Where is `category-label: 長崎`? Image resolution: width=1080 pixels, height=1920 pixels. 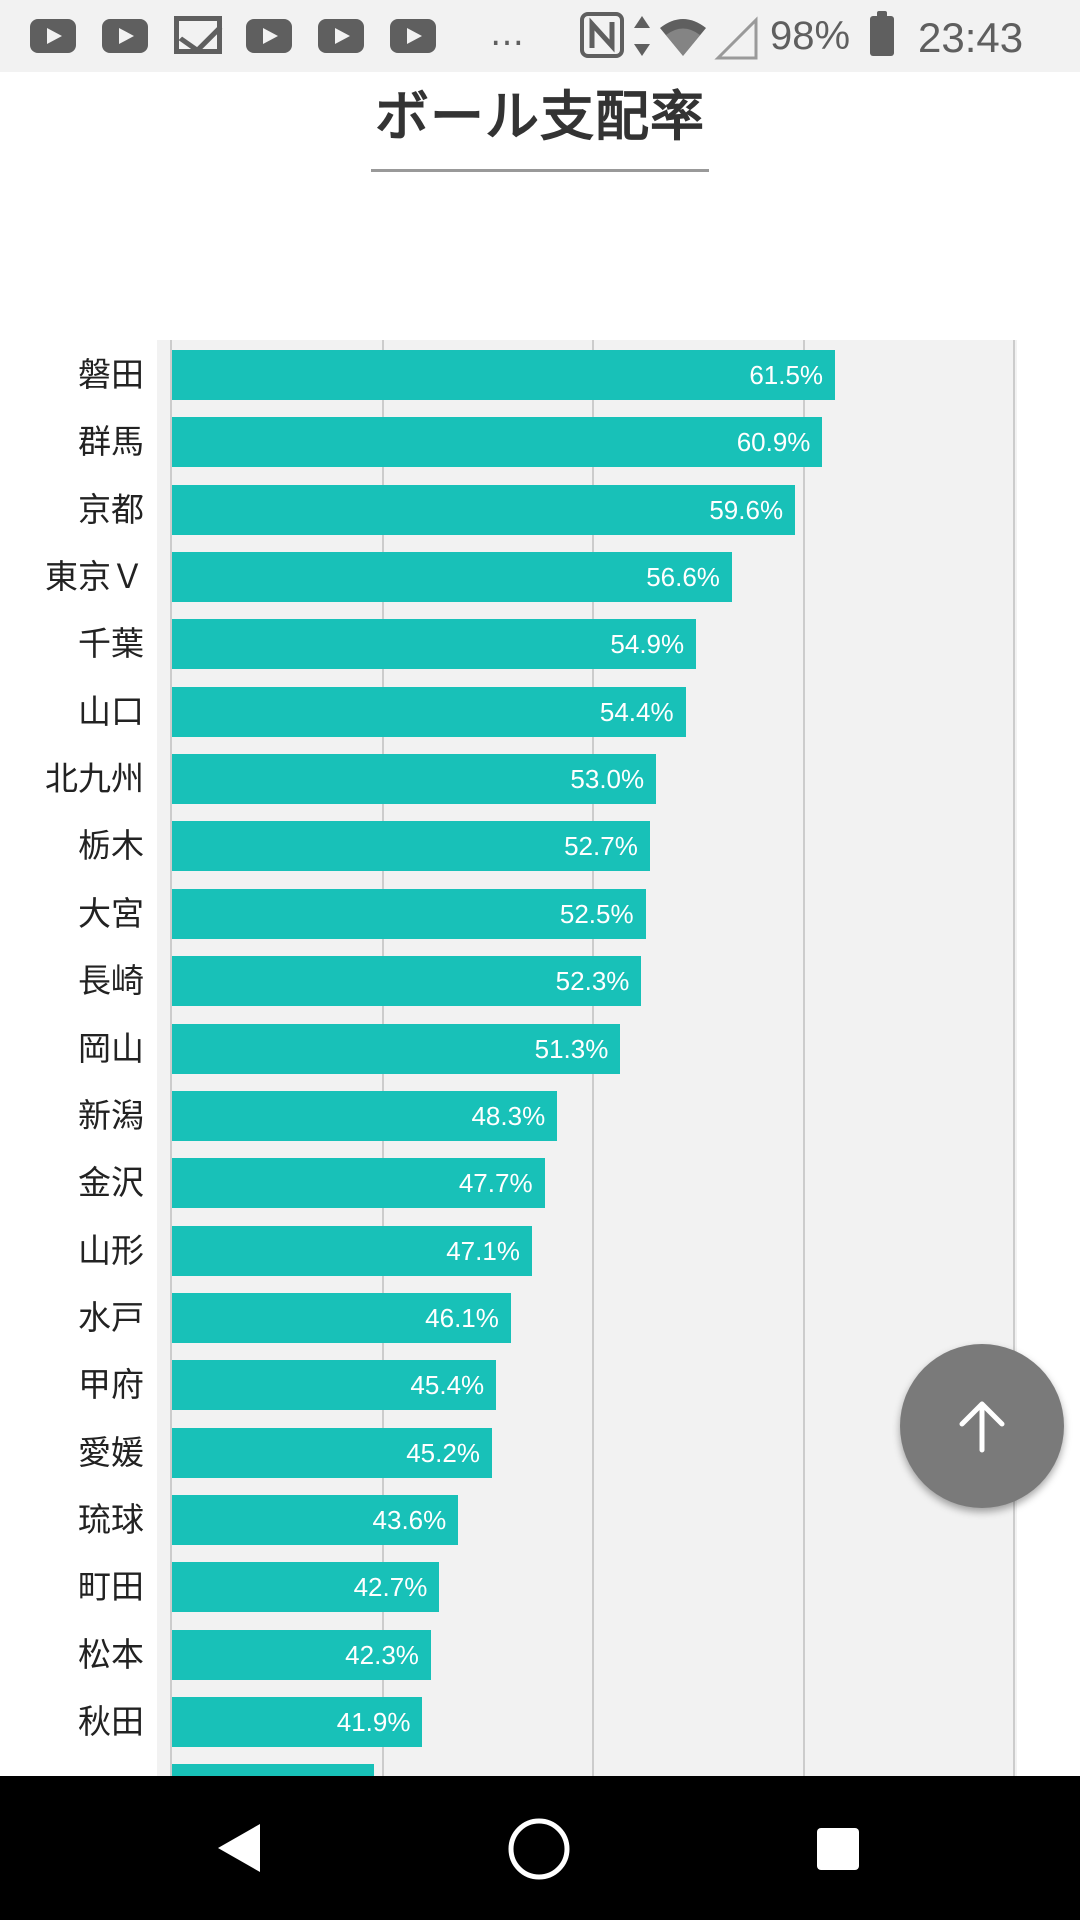 category-label: 長崎 is located at coordinates (111, 981).